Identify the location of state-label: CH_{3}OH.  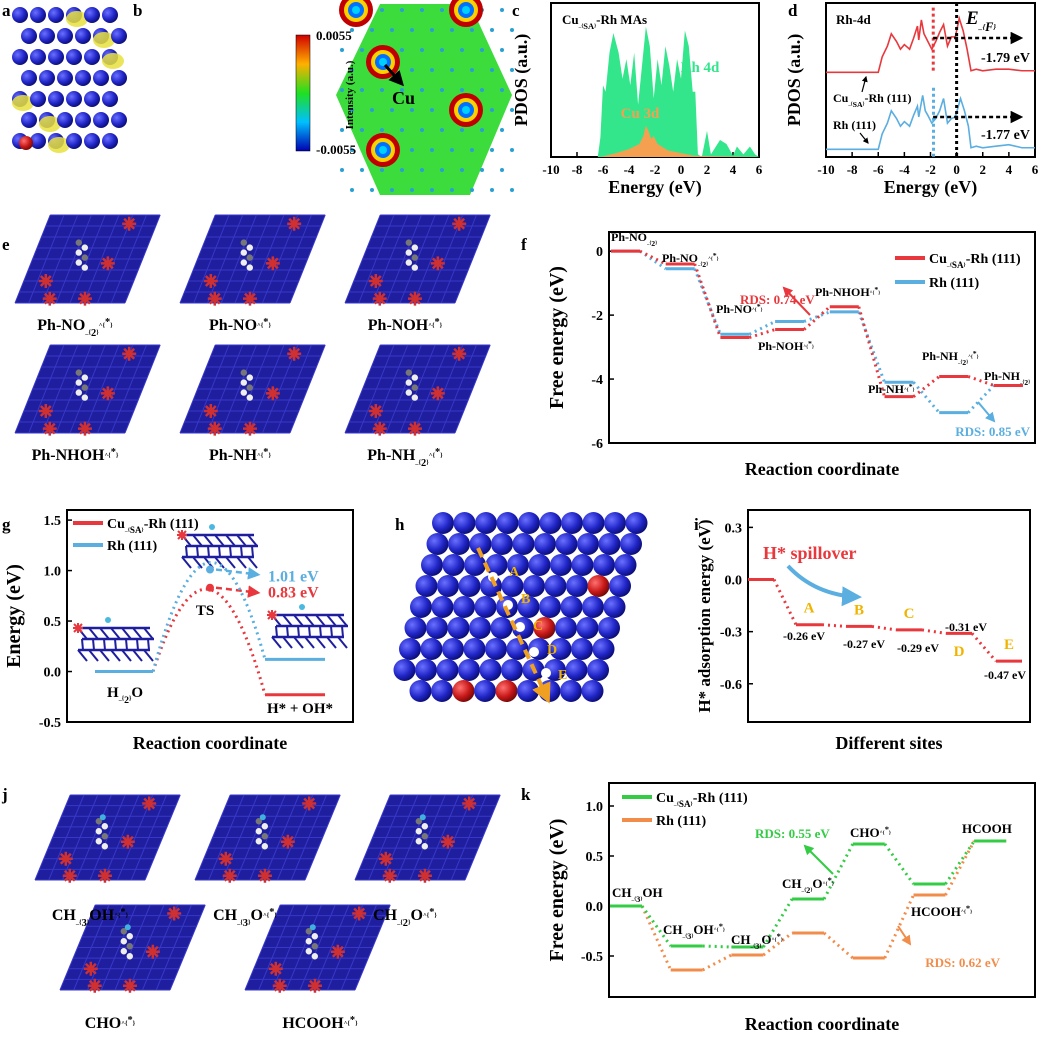
(637, 894).